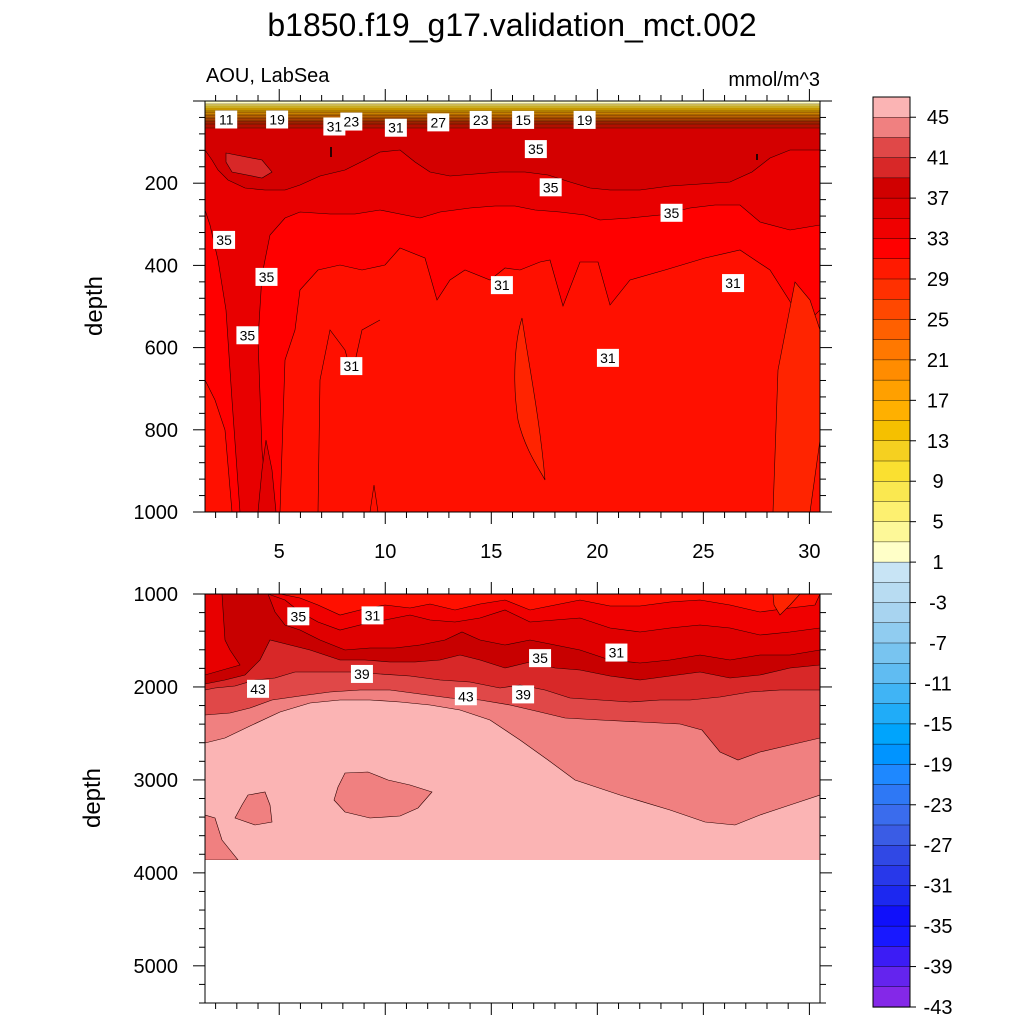 This screenshot has width=1024, height=1024. Describe the element at coordinates (161, 349) in the screenshot. I see `y-tick-label: 600` at that location.